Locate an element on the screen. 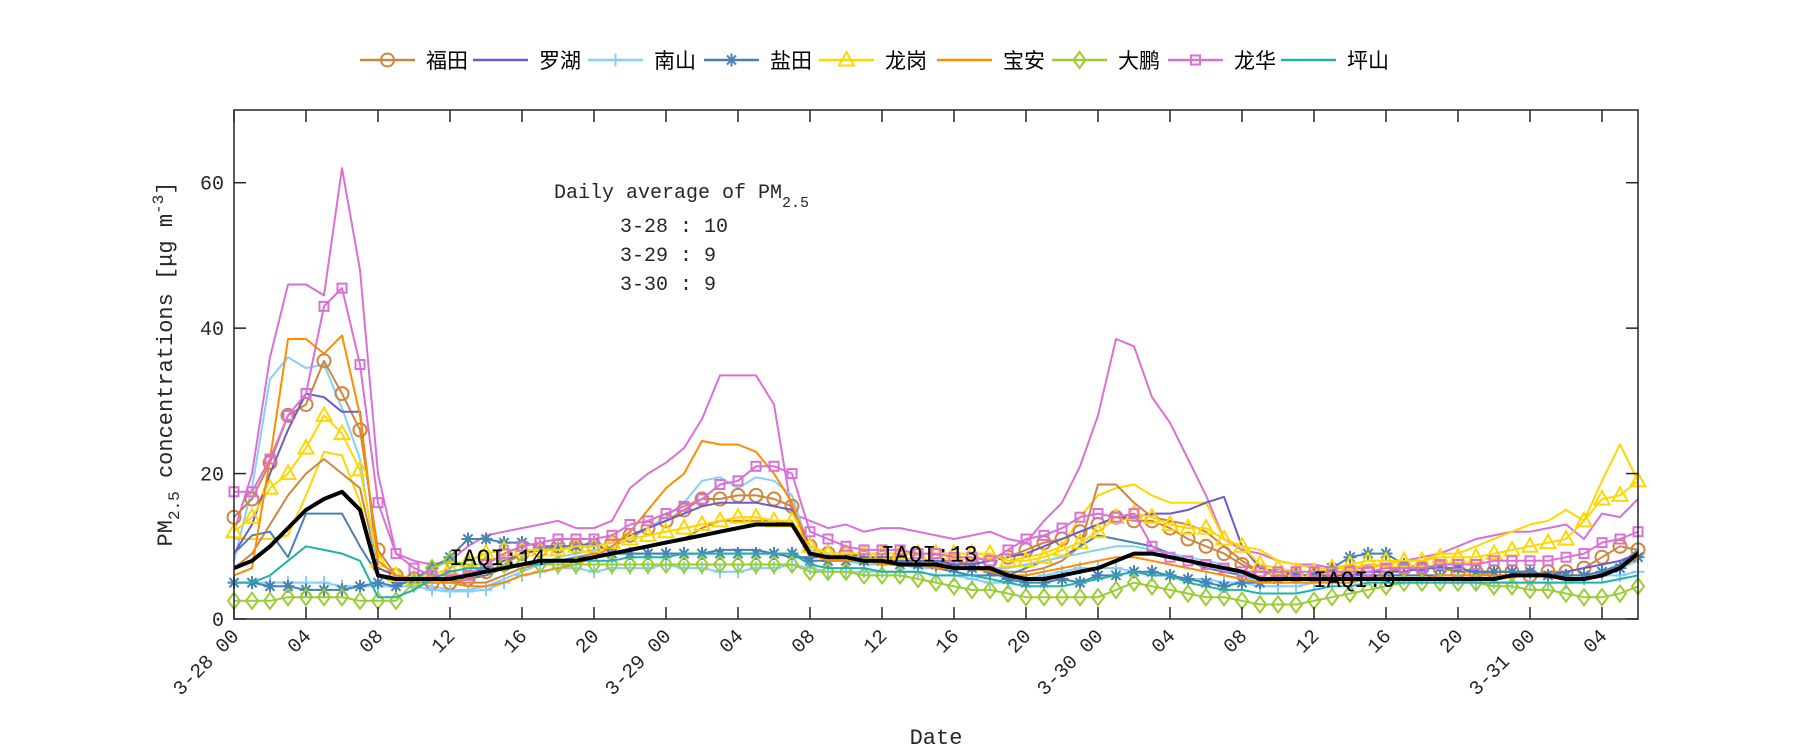 This screenshot has width=1800, height=750. legend-label: 宝安 is located at coordinates (1024, 61).